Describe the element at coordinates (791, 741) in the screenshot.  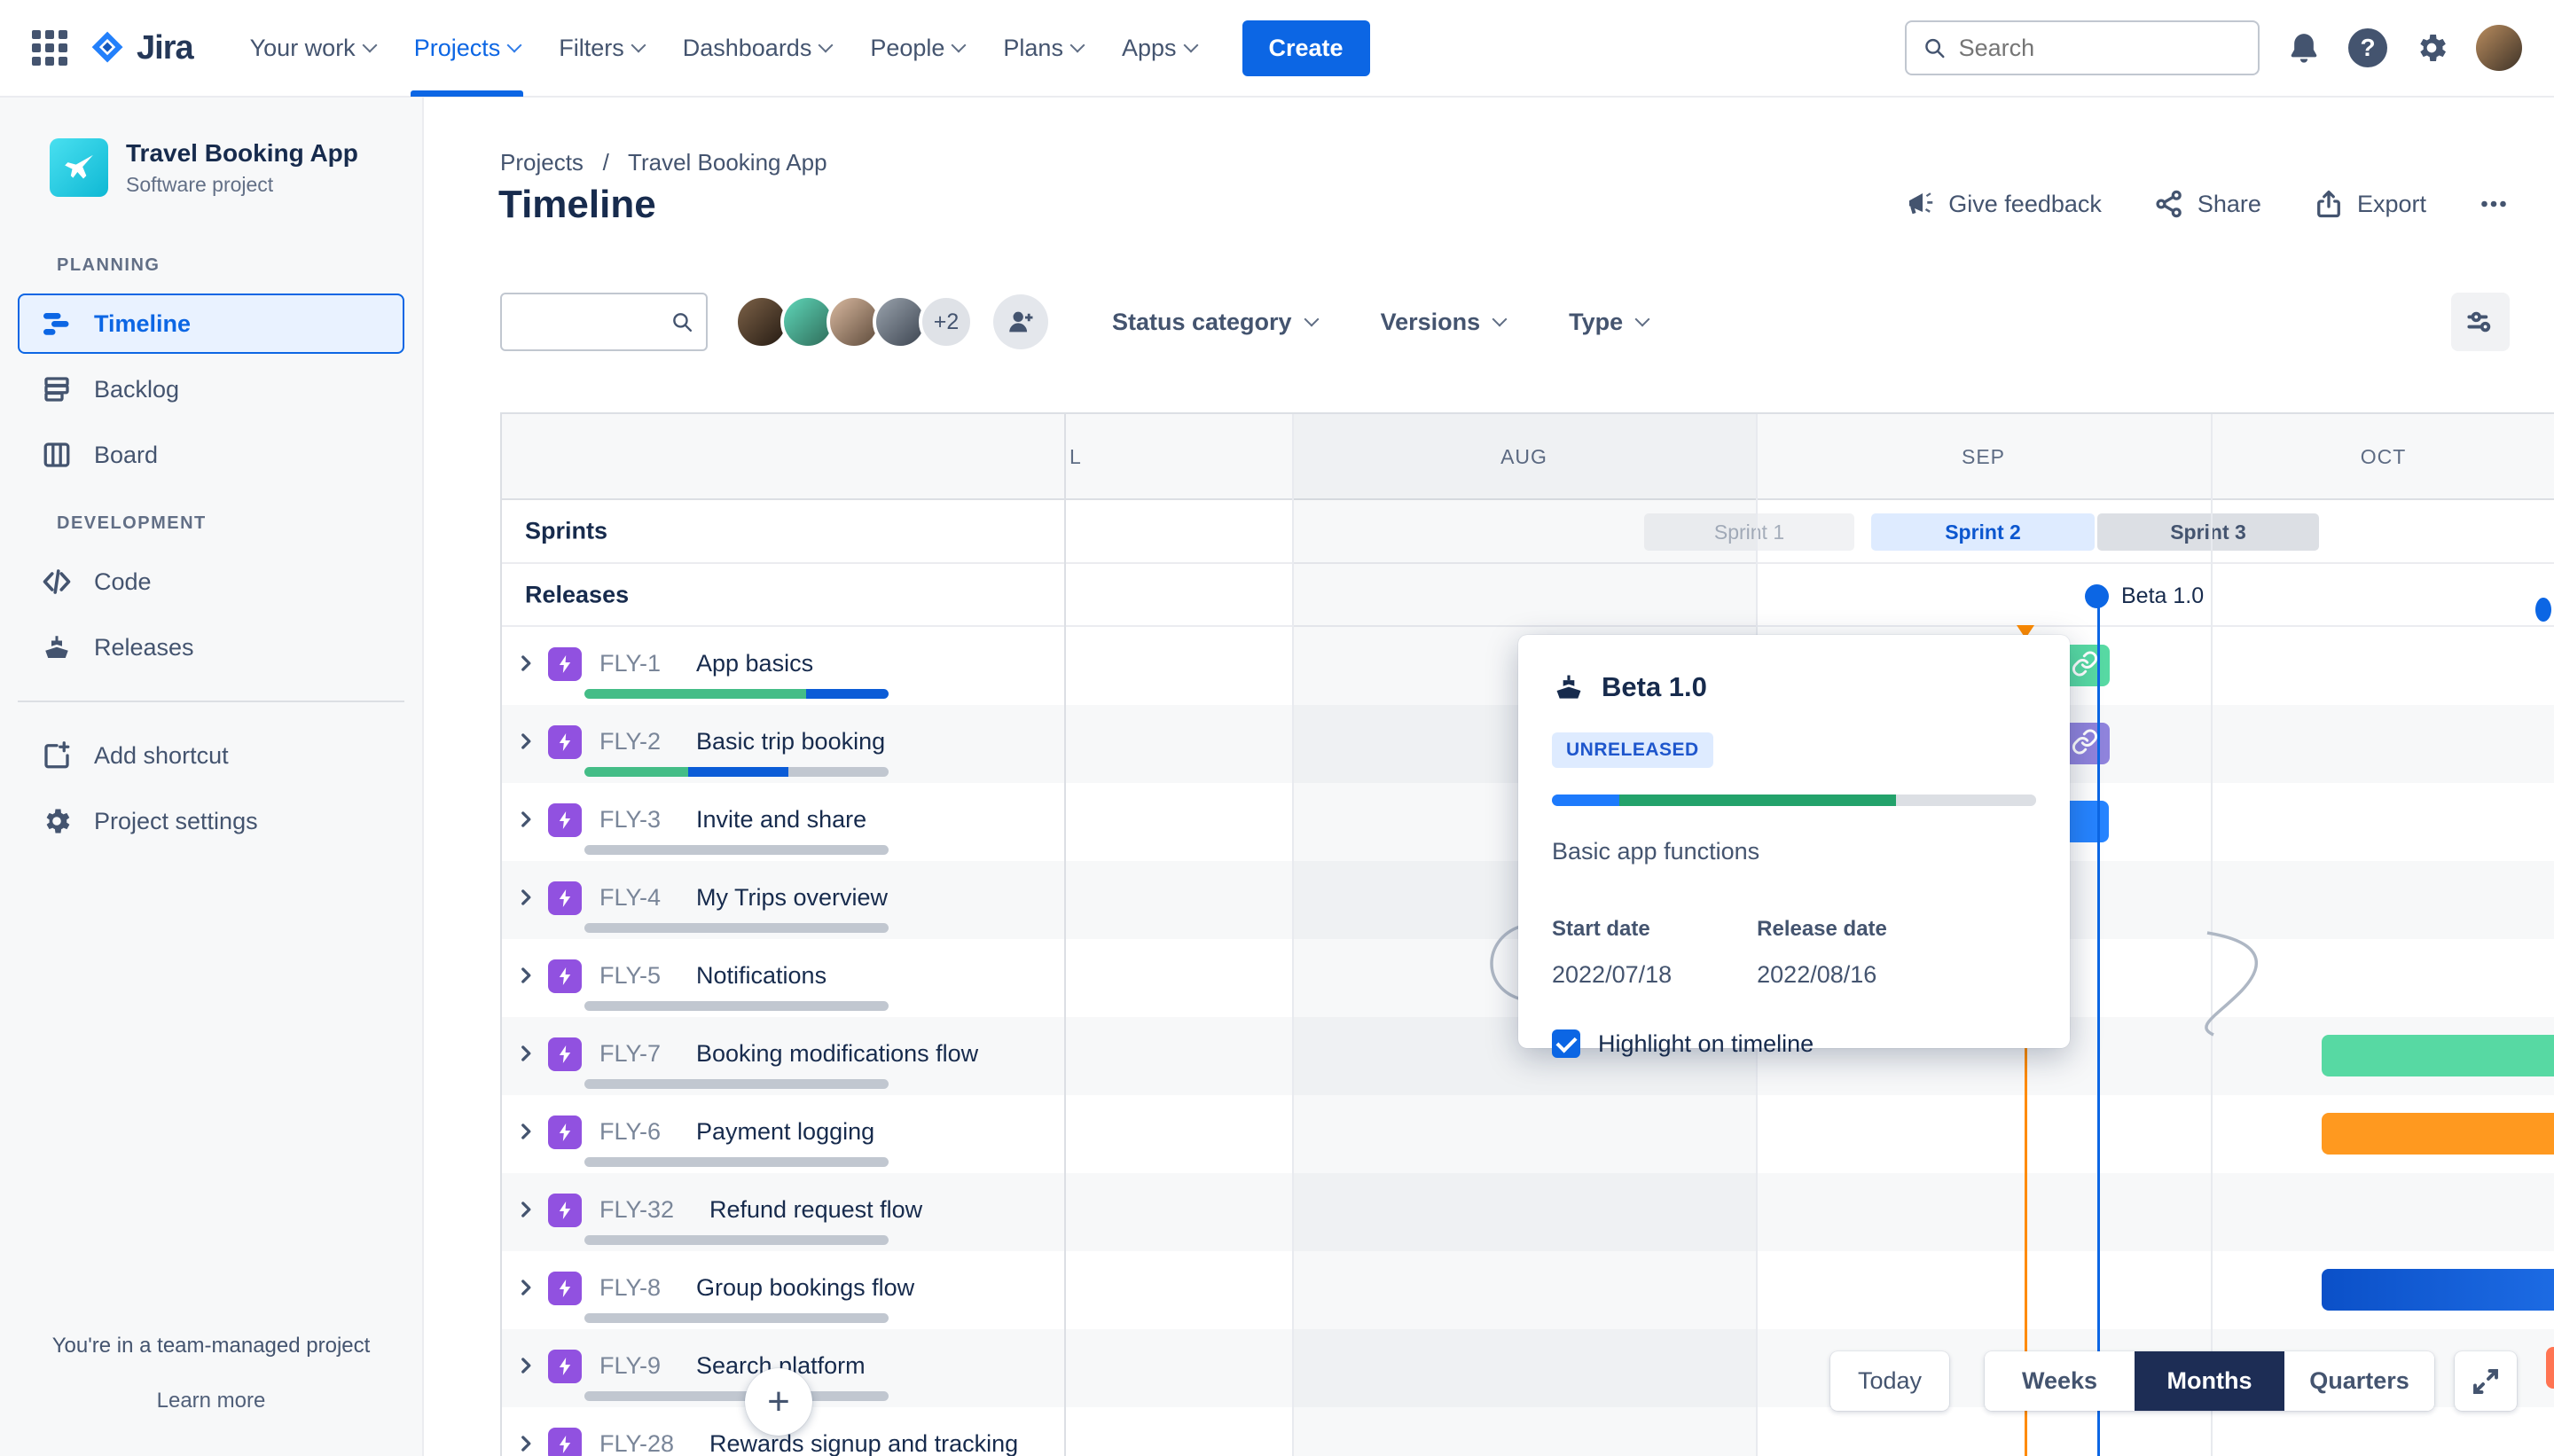
I see `epic-title: Basic trip booking` at that location.